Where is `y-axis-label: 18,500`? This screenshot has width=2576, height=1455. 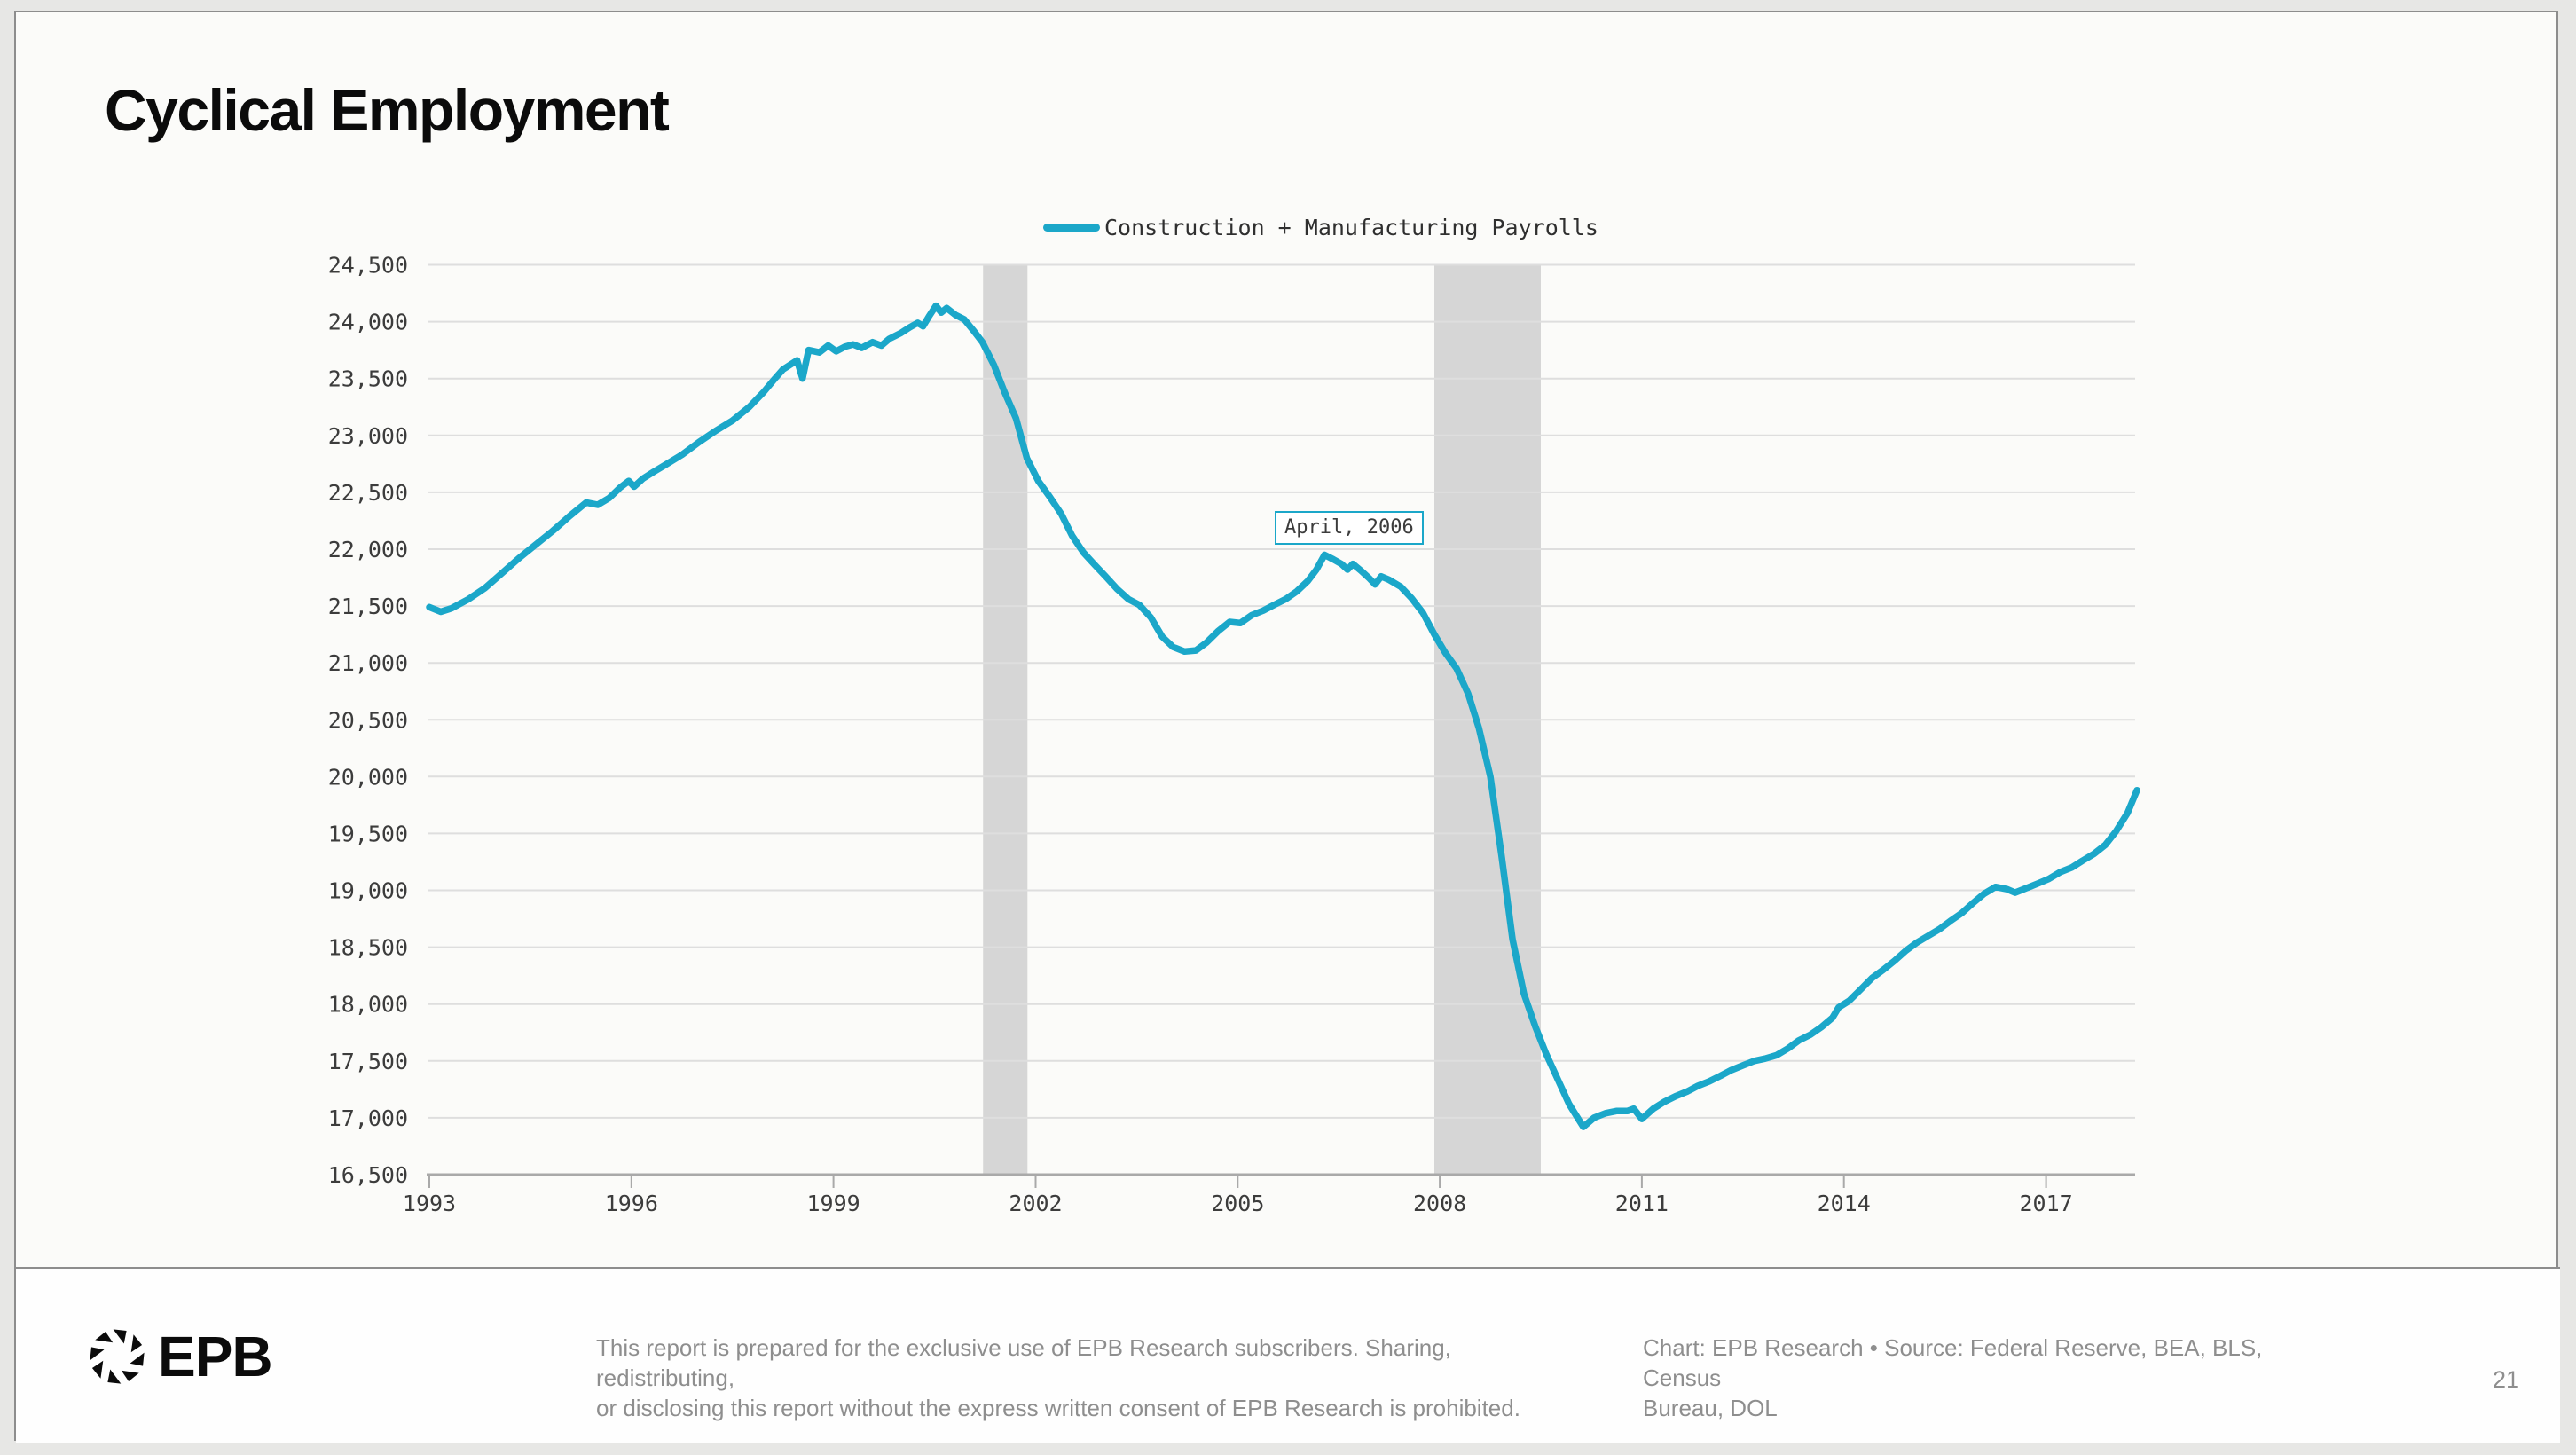 y-axis-label: 18,500 is located at coordinates (368, 948).